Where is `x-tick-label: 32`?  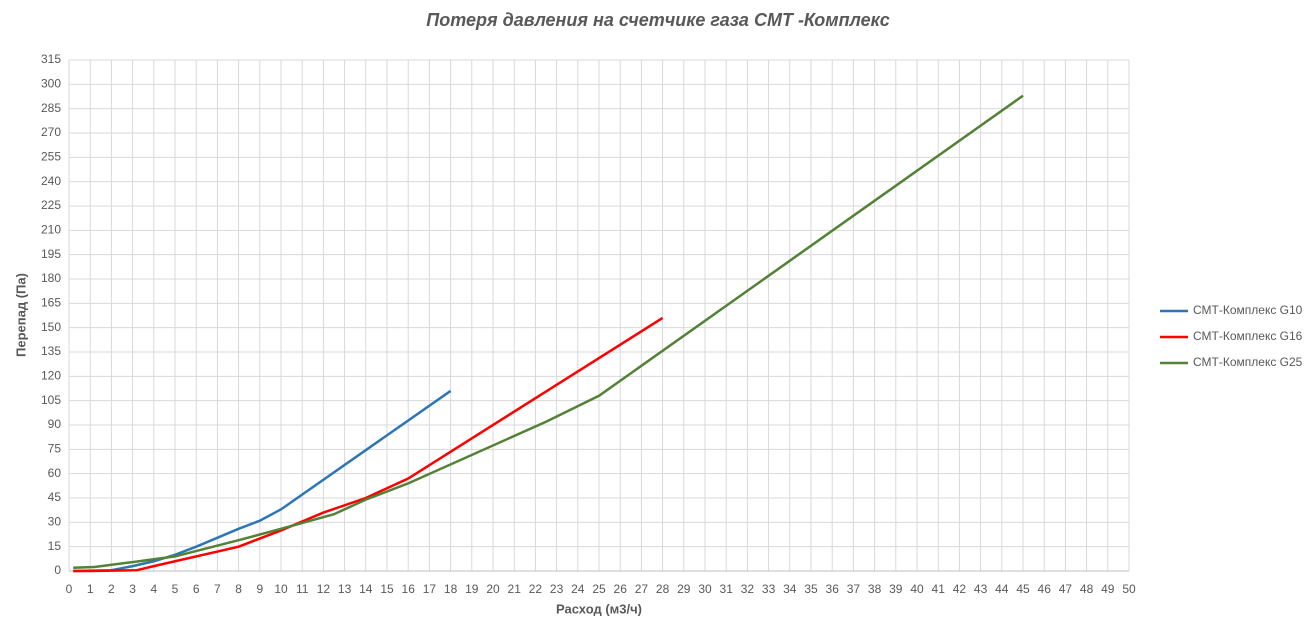
x-tick-label: 32 is located at coordinates (748, 589).